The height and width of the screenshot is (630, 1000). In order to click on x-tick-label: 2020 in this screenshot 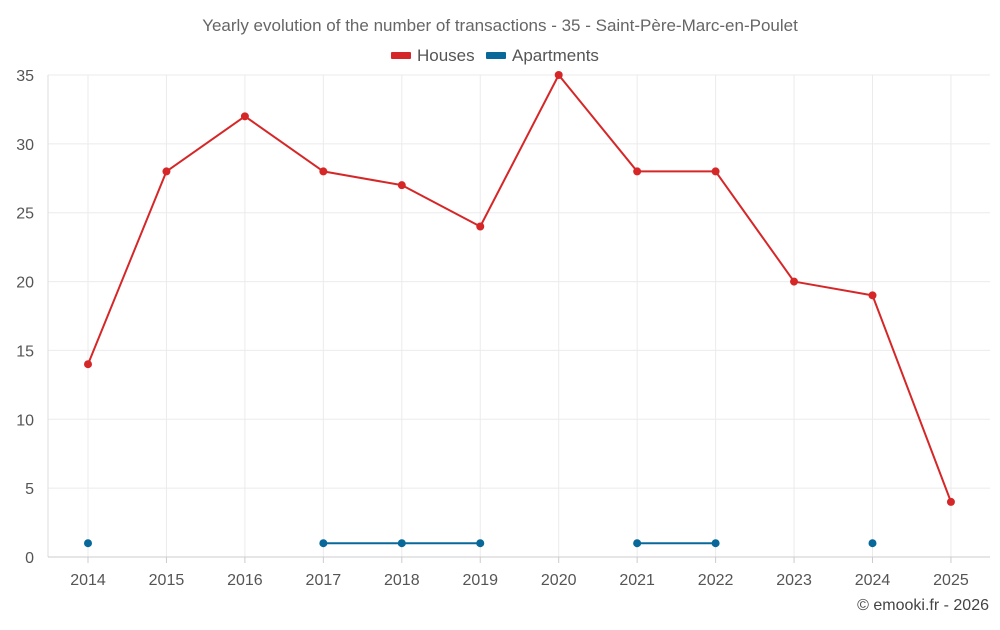, I will do `click(559, 580)`.